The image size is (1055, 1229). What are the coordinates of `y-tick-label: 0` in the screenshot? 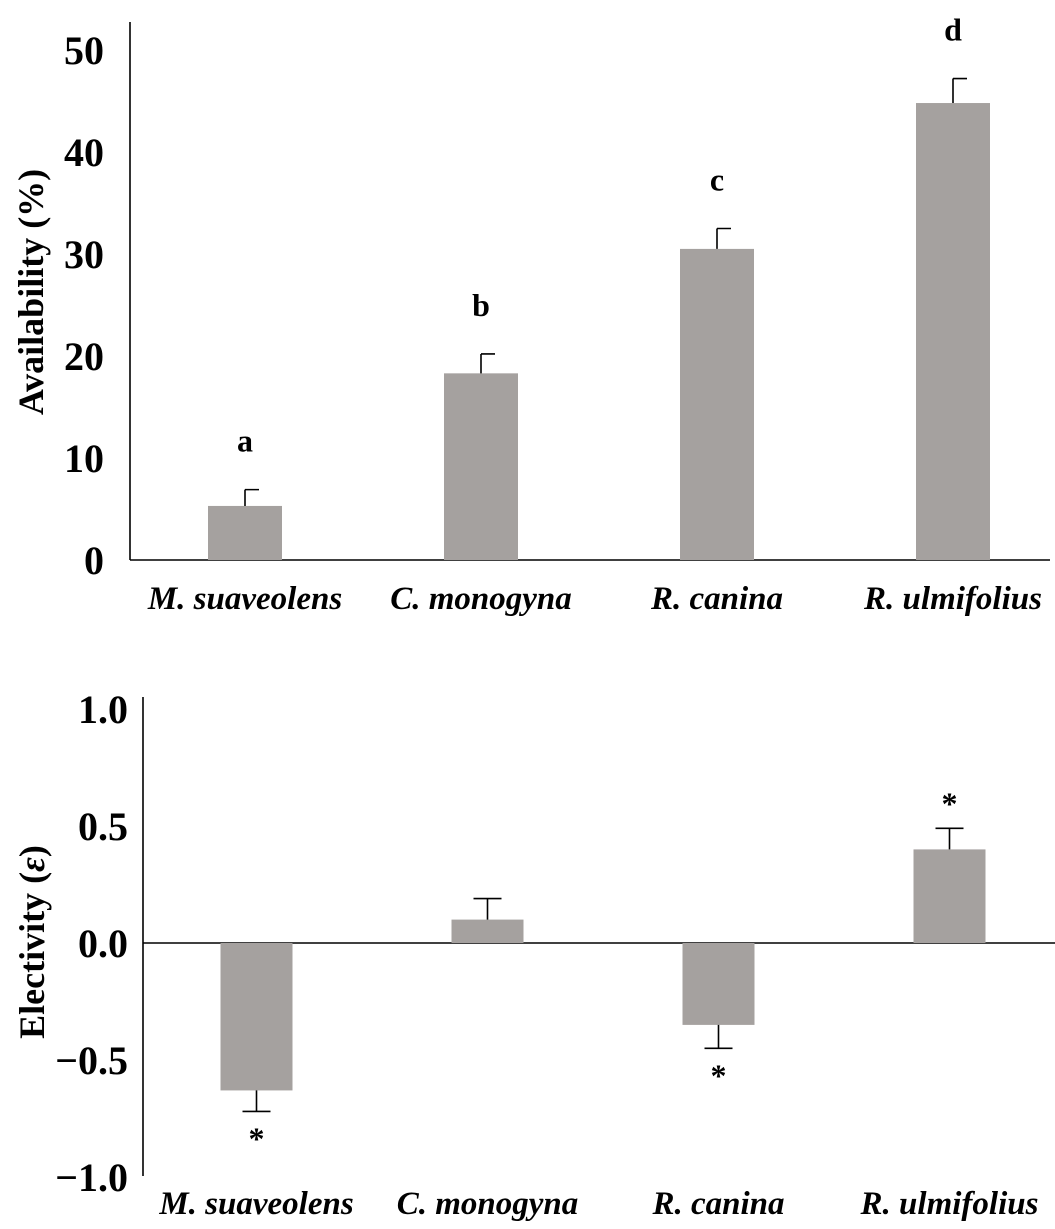 It's located at (94, 560).